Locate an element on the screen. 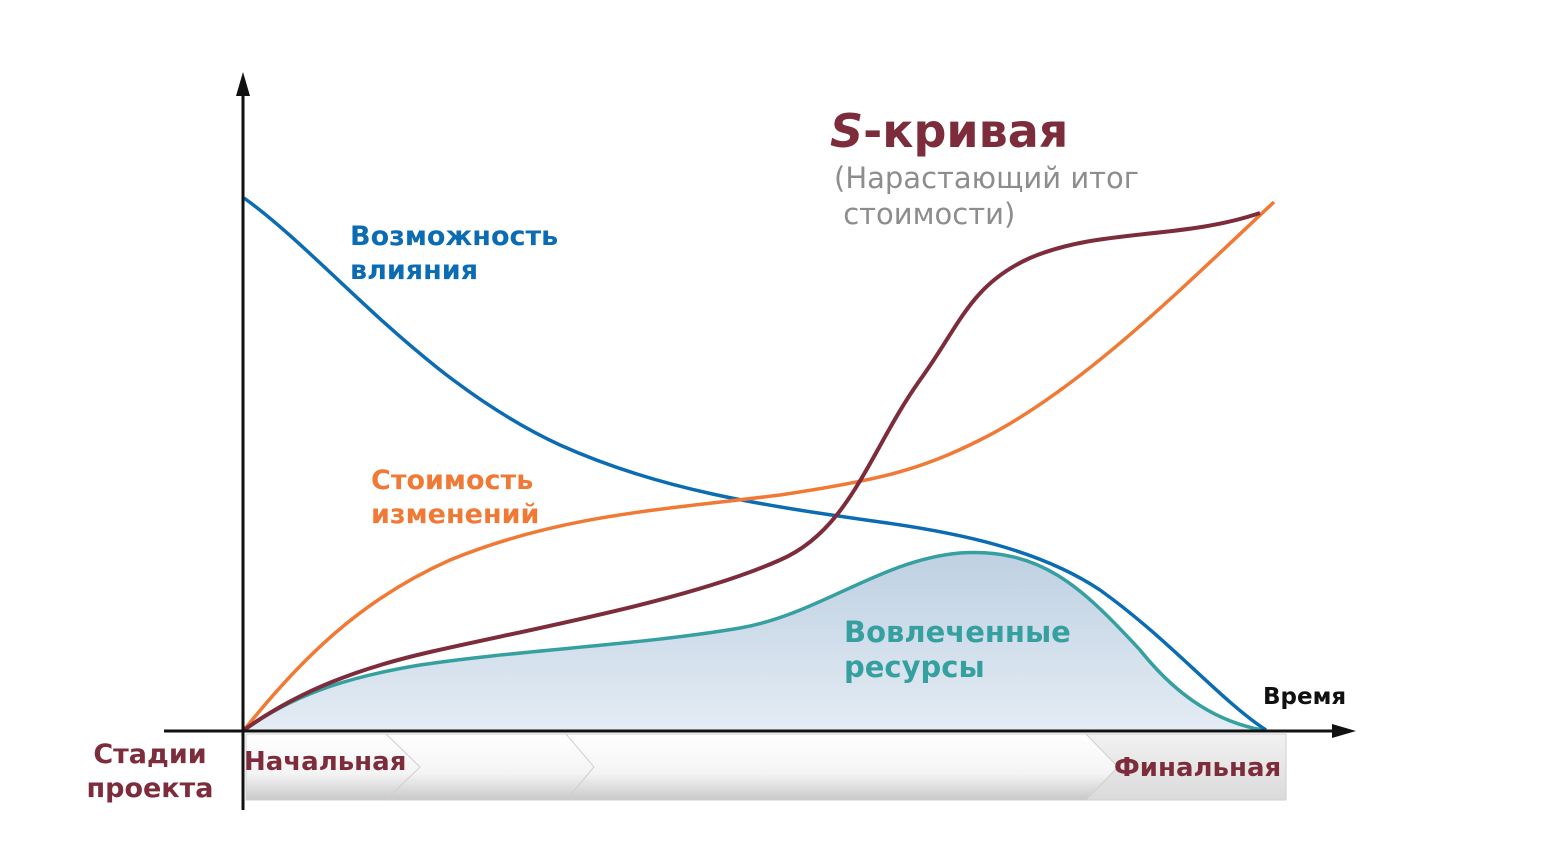 The width and height of the screenshot is (1559, 863). stages-band is located at coordinates (766, 767).